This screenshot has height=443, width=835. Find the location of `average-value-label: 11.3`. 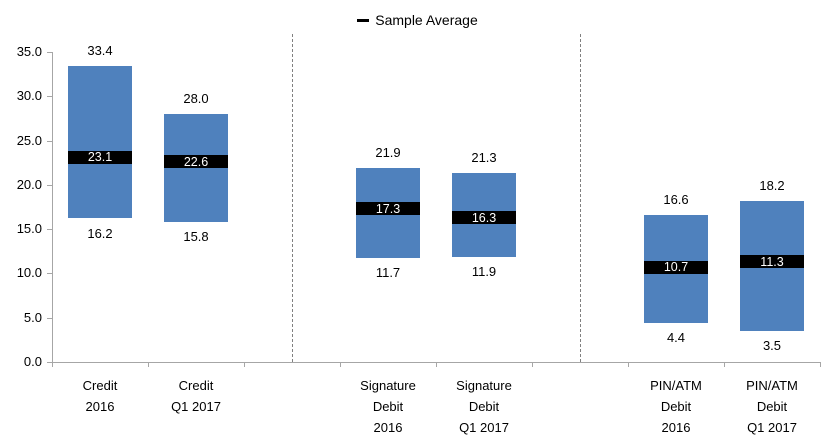

average-value-label: 11.3 is located at coordinates (772, 262).